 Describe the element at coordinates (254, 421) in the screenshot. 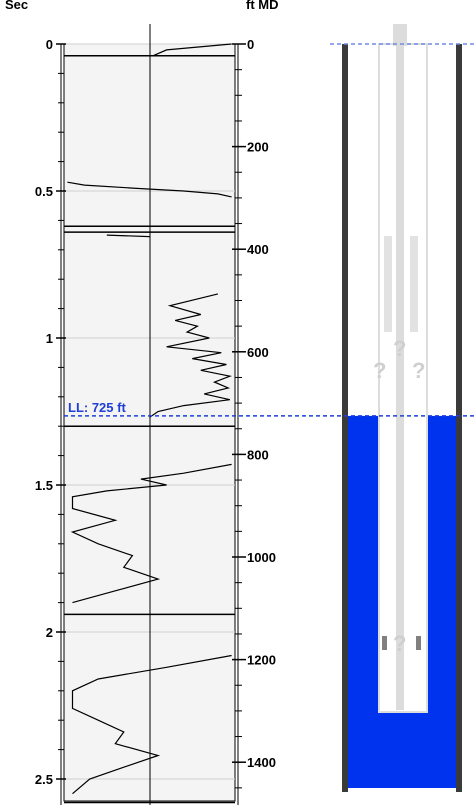

I see `depth-axis: 0 200 400 600 800 1000 1200 1400` at that location.